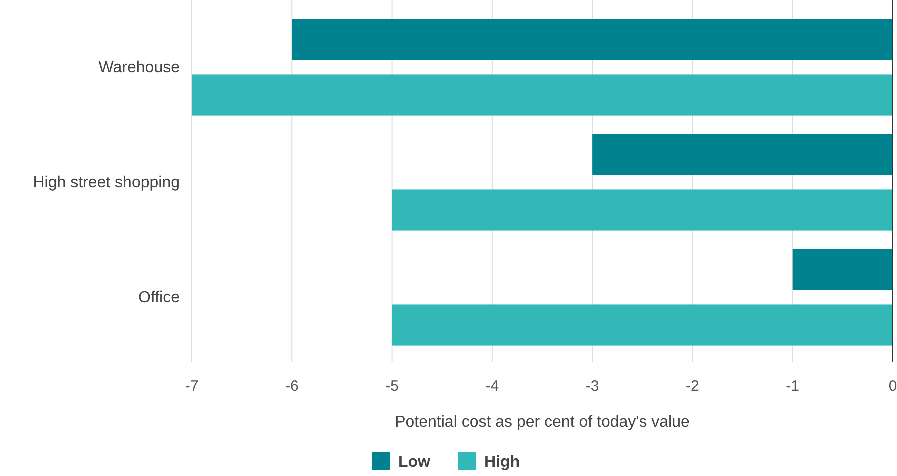  What do you see at coordinates (392, 386) in the screenshot?
I see `x-tick-label: -5` at bounding box center [392, 386].